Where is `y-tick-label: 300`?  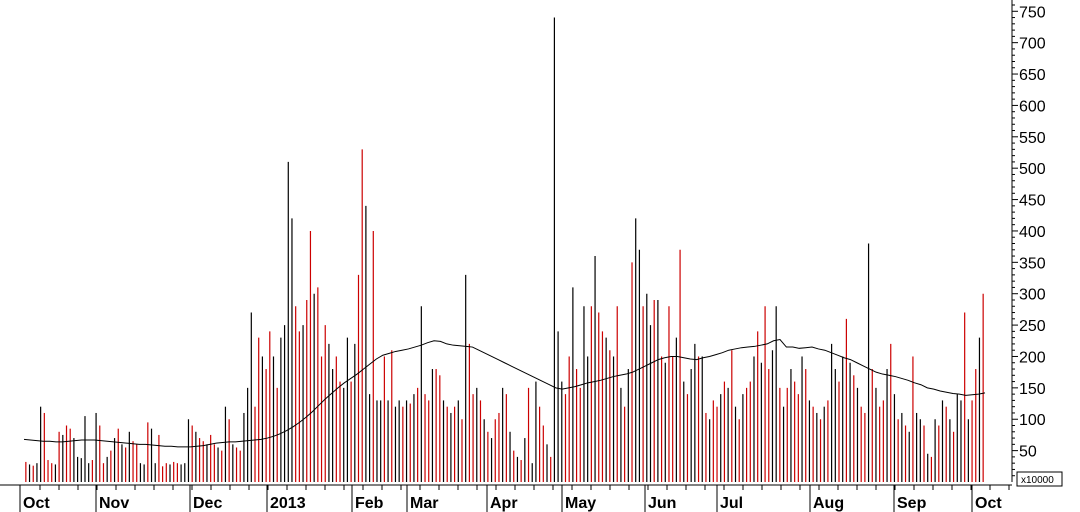 y-tick-label: 300 is located at coordinates (1032, 295).